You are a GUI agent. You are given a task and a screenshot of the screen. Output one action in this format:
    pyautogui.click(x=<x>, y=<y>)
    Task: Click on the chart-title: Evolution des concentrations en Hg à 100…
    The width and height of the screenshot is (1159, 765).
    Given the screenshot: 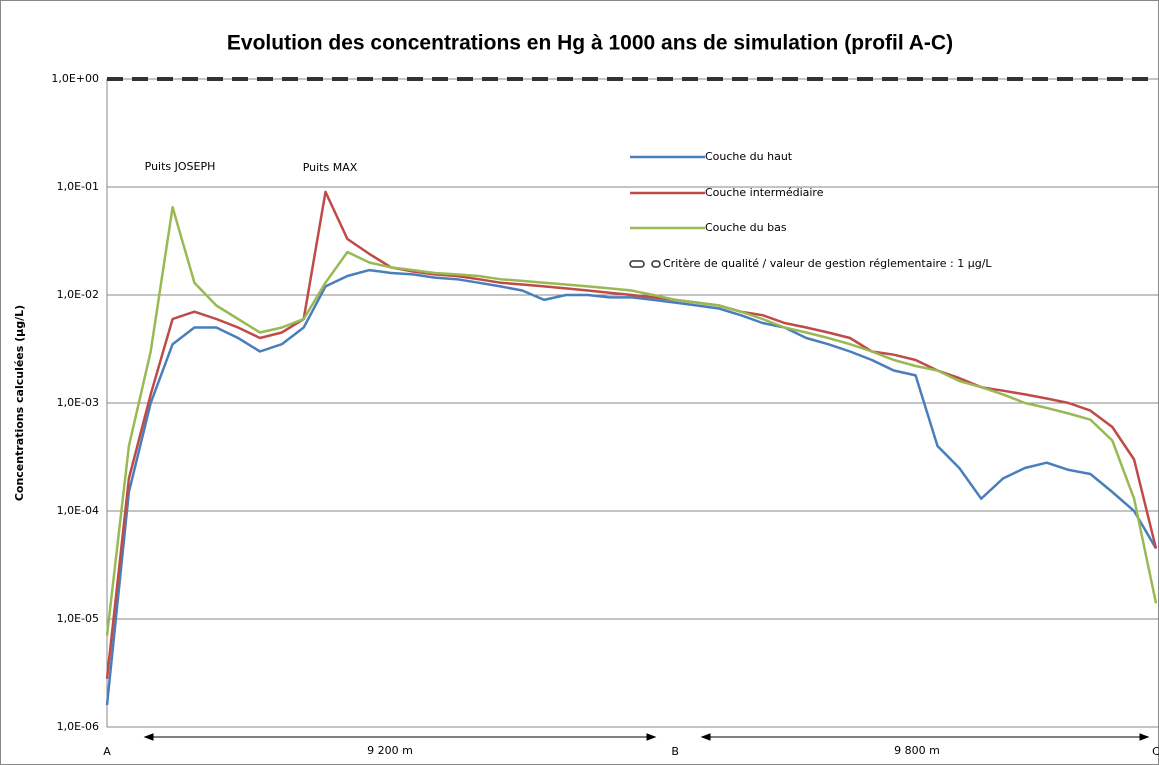 What is the action you would take?
    pyautogui.click(x=590, y=43)
    